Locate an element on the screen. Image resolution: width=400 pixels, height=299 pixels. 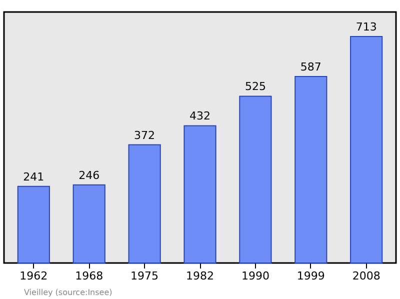
x-tick-label: 2008 is located at coordinates (366, 276).